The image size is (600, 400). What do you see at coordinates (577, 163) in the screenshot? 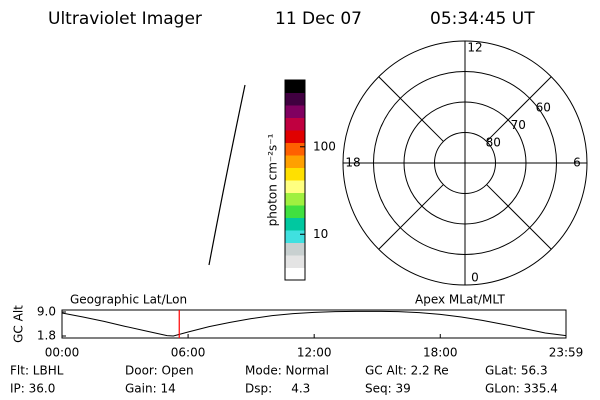
I see `mlt-label: 6` at bounding box center [577, 163].